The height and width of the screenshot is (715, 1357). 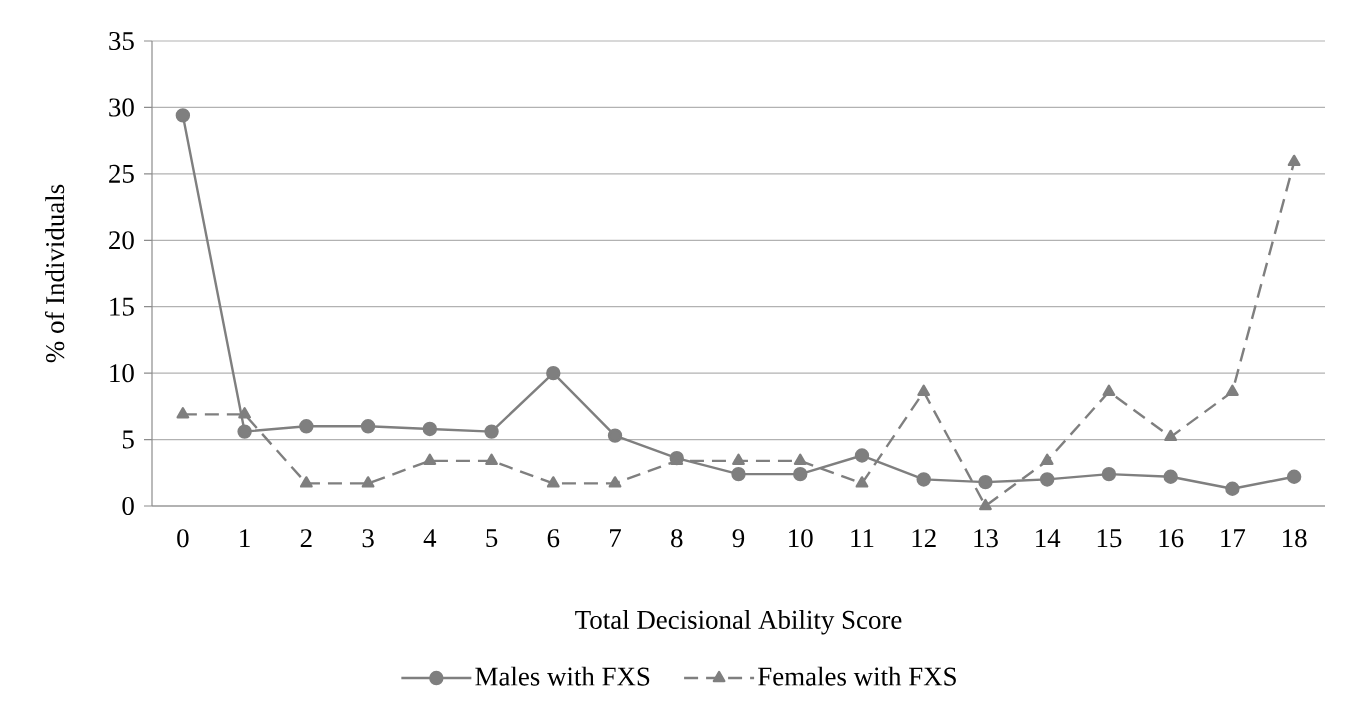 What do you see at coordinates (862, 538) in the screenshot?
I see `x-tick-label: 11` at bounding box center [862, 538].